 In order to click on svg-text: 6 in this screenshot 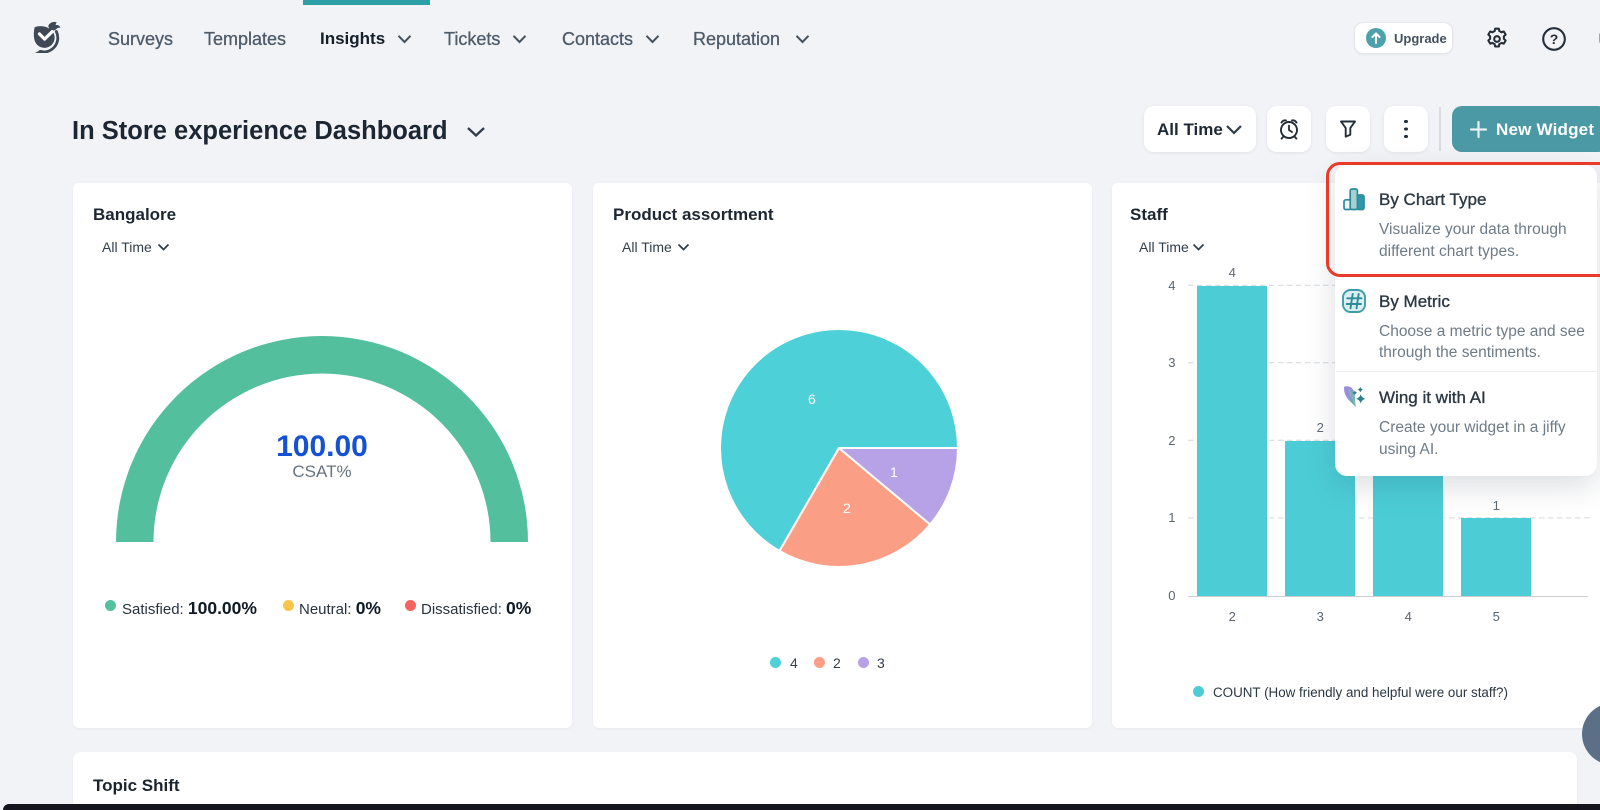, I will do `click(812, 399)`.